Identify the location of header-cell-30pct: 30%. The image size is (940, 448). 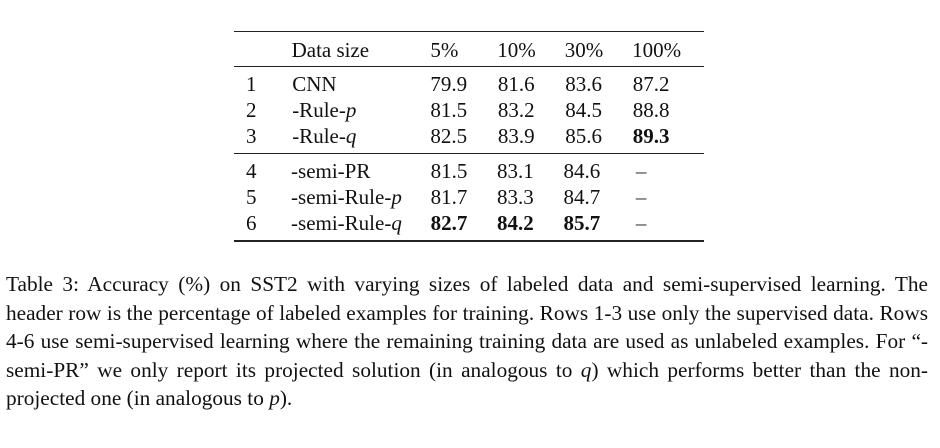
(584, 49).